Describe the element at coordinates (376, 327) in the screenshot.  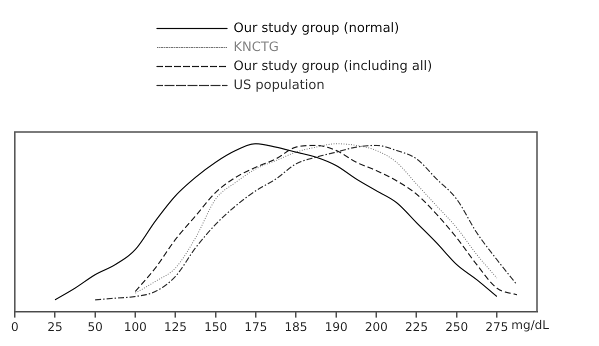
I see `x-tick-label: 200` at that location.